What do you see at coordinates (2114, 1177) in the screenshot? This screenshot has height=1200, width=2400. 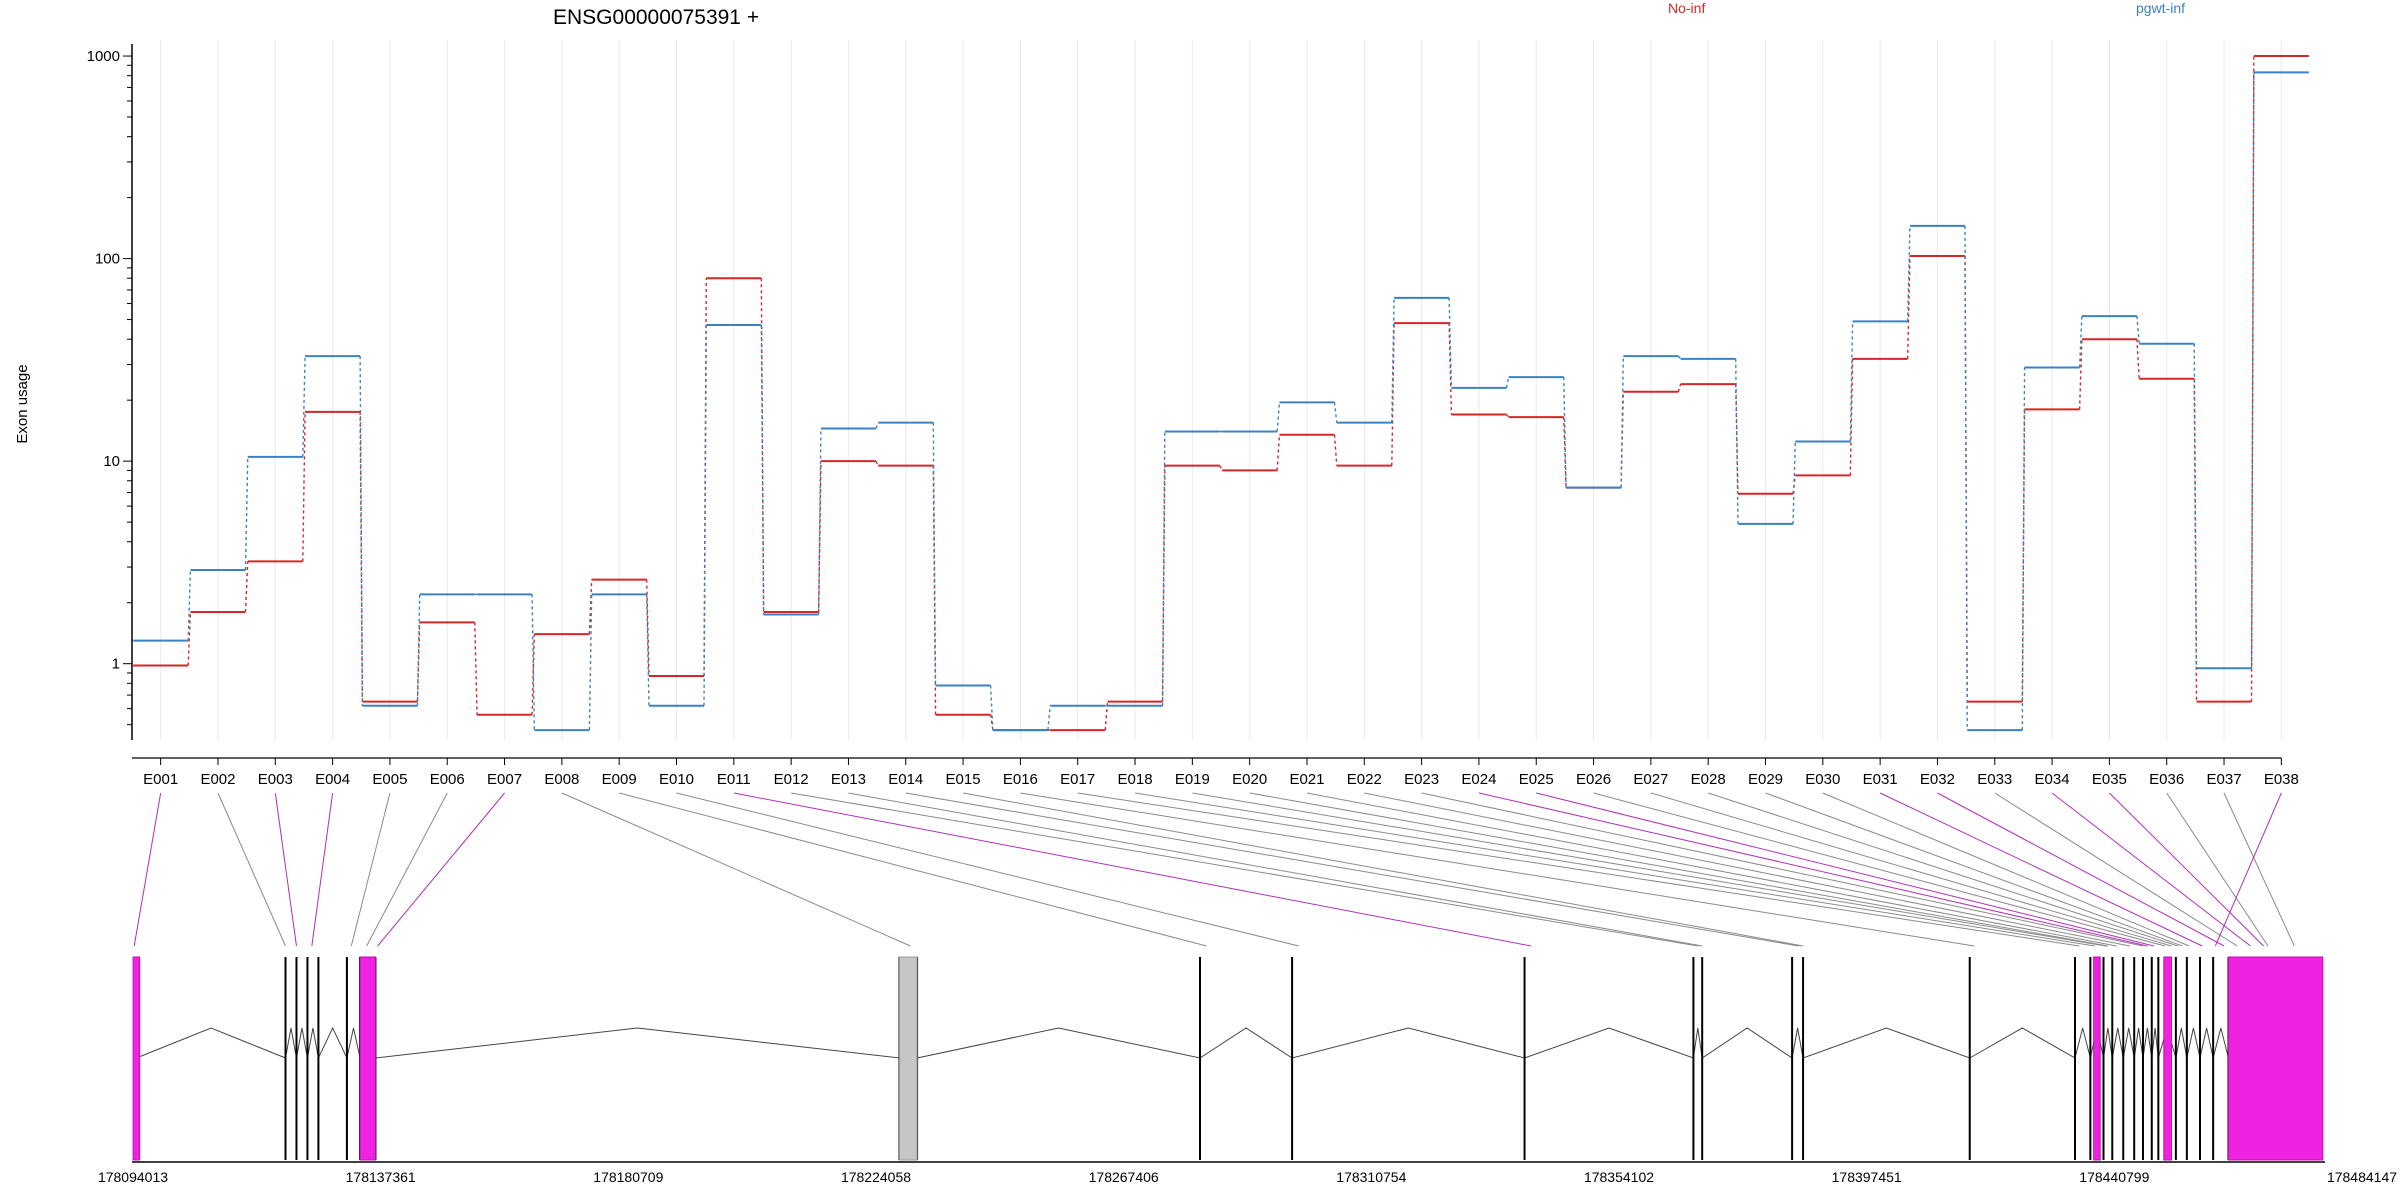 I see `coordinate-tick-label: 178440799` at bounding box center [2114, 1177].